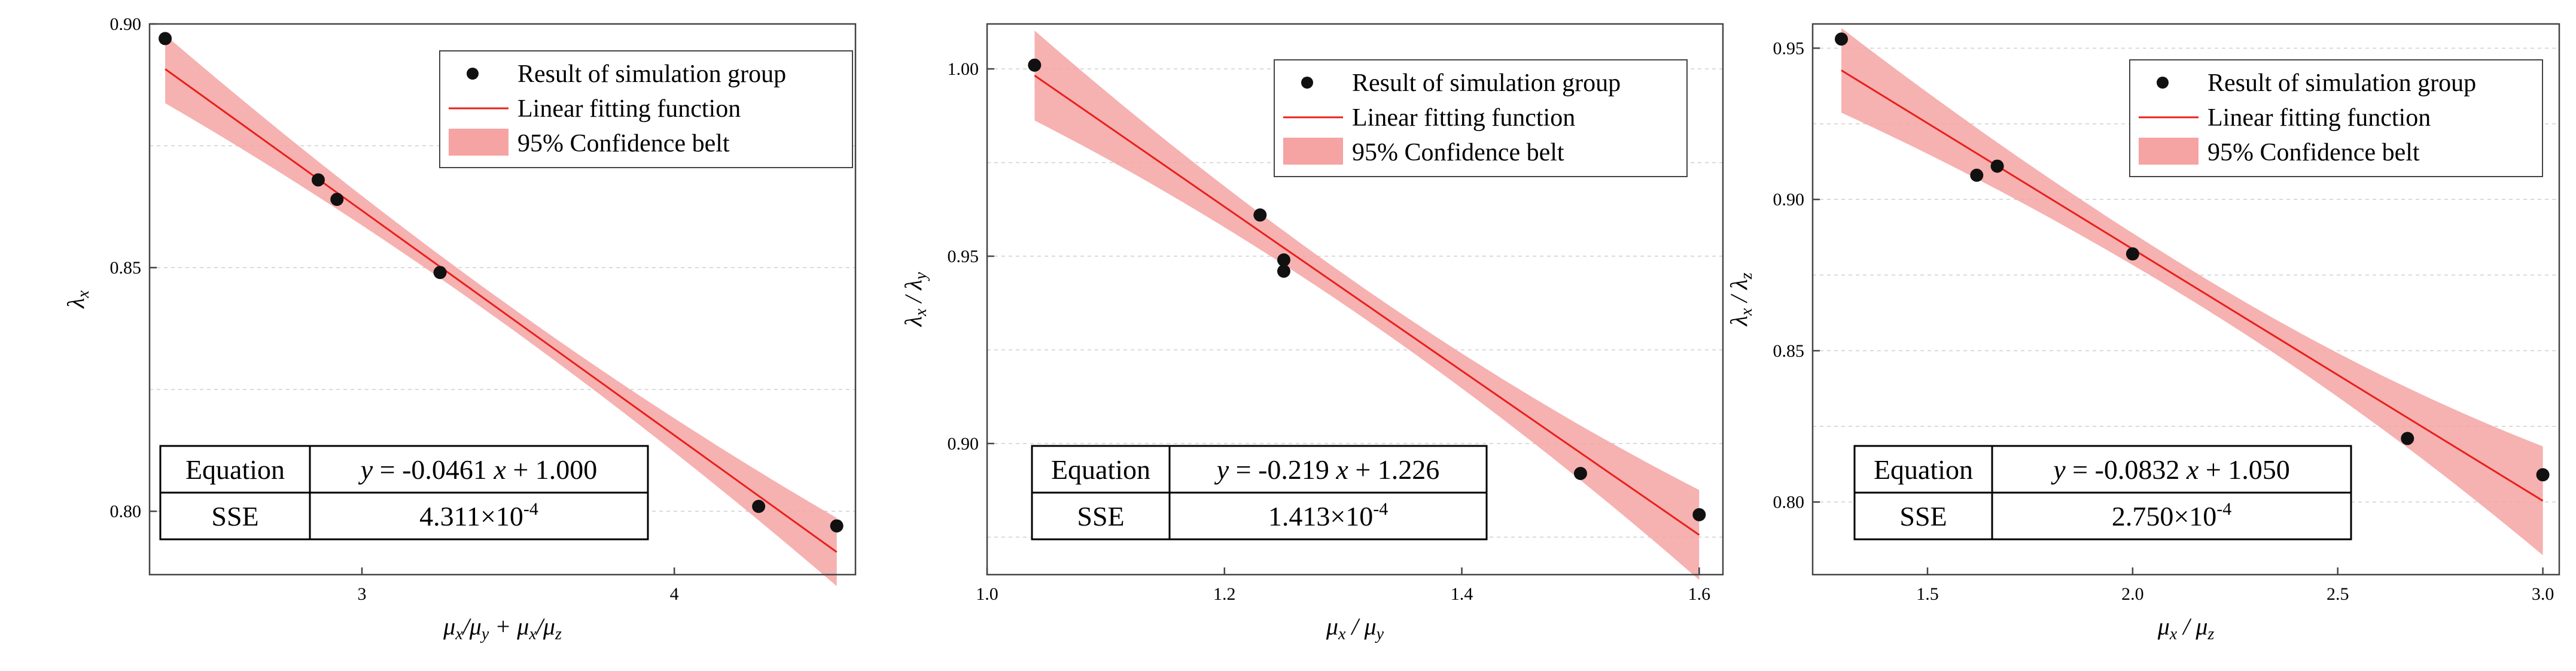  What do you see at coordinates (1328, 515) in the screenshot?
I see `table-sse-value: 1.413×10⁻⁴` at bounding box center [1328, 515].